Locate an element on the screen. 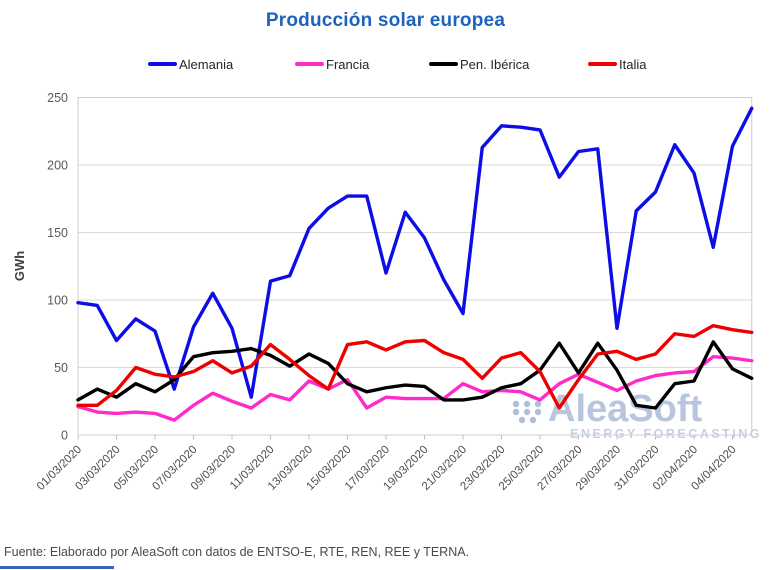  legend-item-alemania: Alemania is located at coordinates (190, 64).